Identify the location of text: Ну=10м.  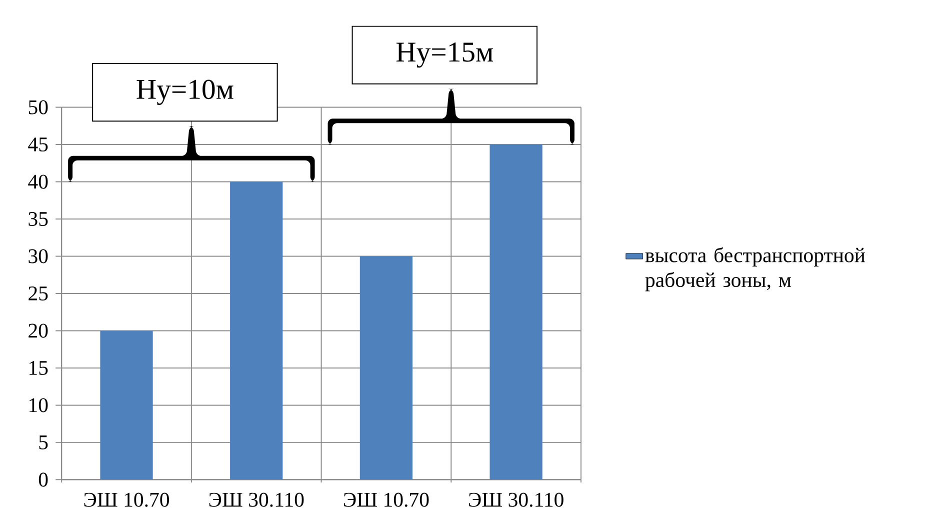
(185, 92).